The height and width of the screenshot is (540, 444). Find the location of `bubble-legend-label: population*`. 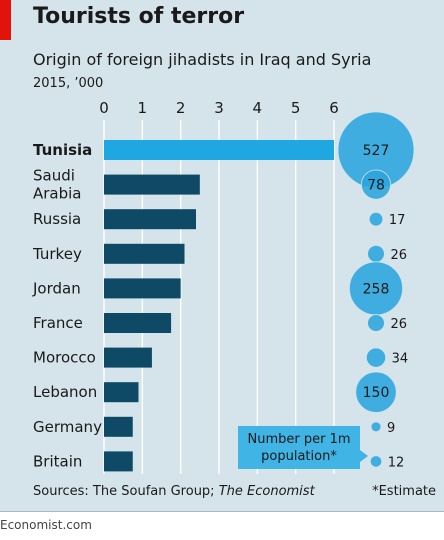

bubble-legend-label: population* is located at coordinates (299, 456).